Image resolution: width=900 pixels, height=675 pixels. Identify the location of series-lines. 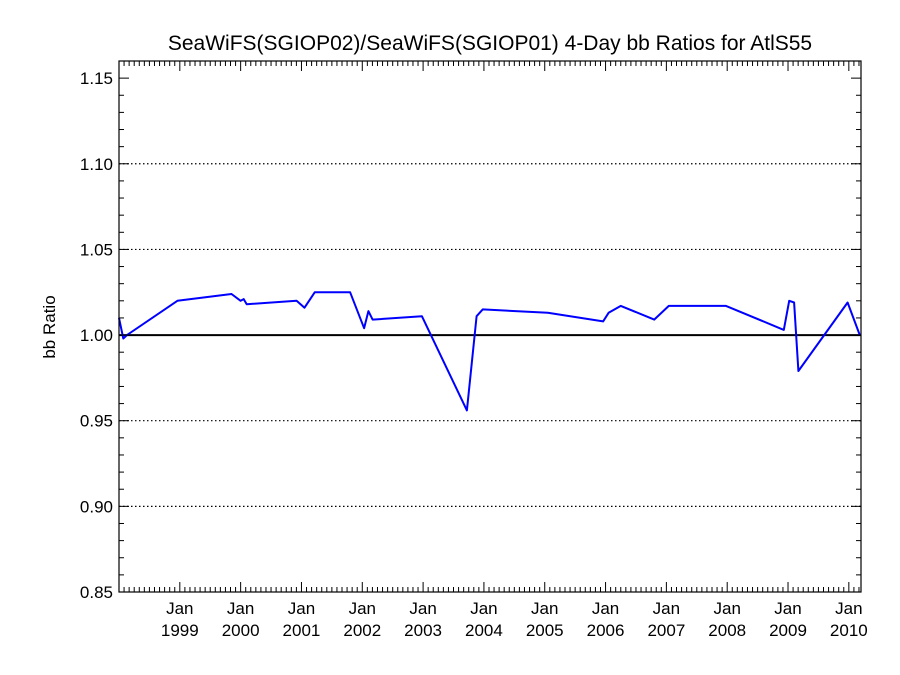
(489, 351).